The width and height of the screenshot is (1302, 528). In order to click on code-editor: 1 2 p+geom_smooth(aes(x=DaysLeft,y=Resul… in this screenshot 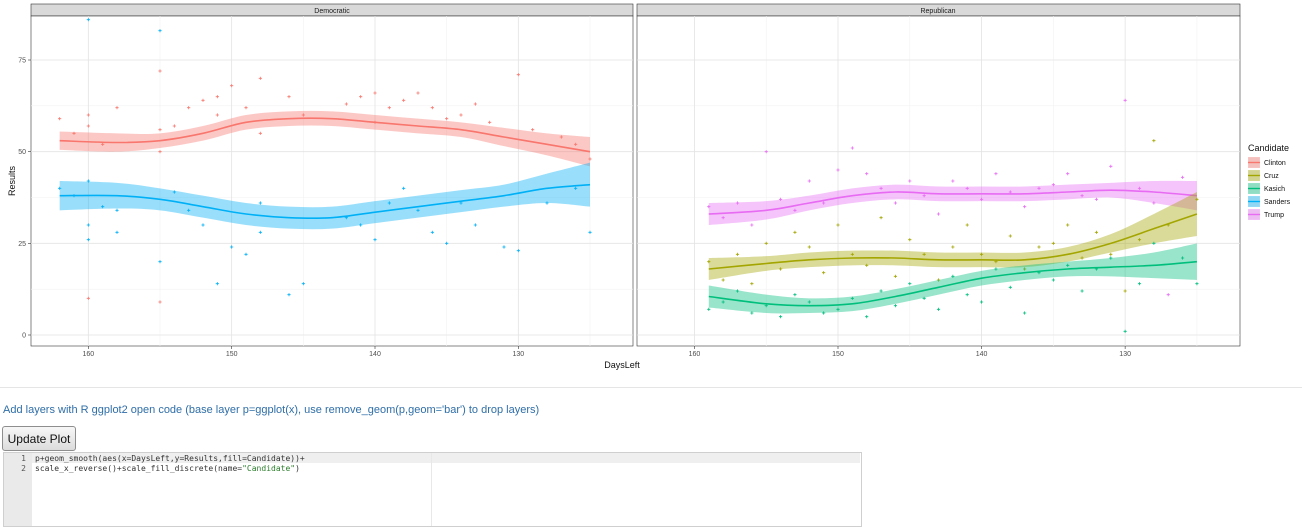, I will do `click(432, 489)`.